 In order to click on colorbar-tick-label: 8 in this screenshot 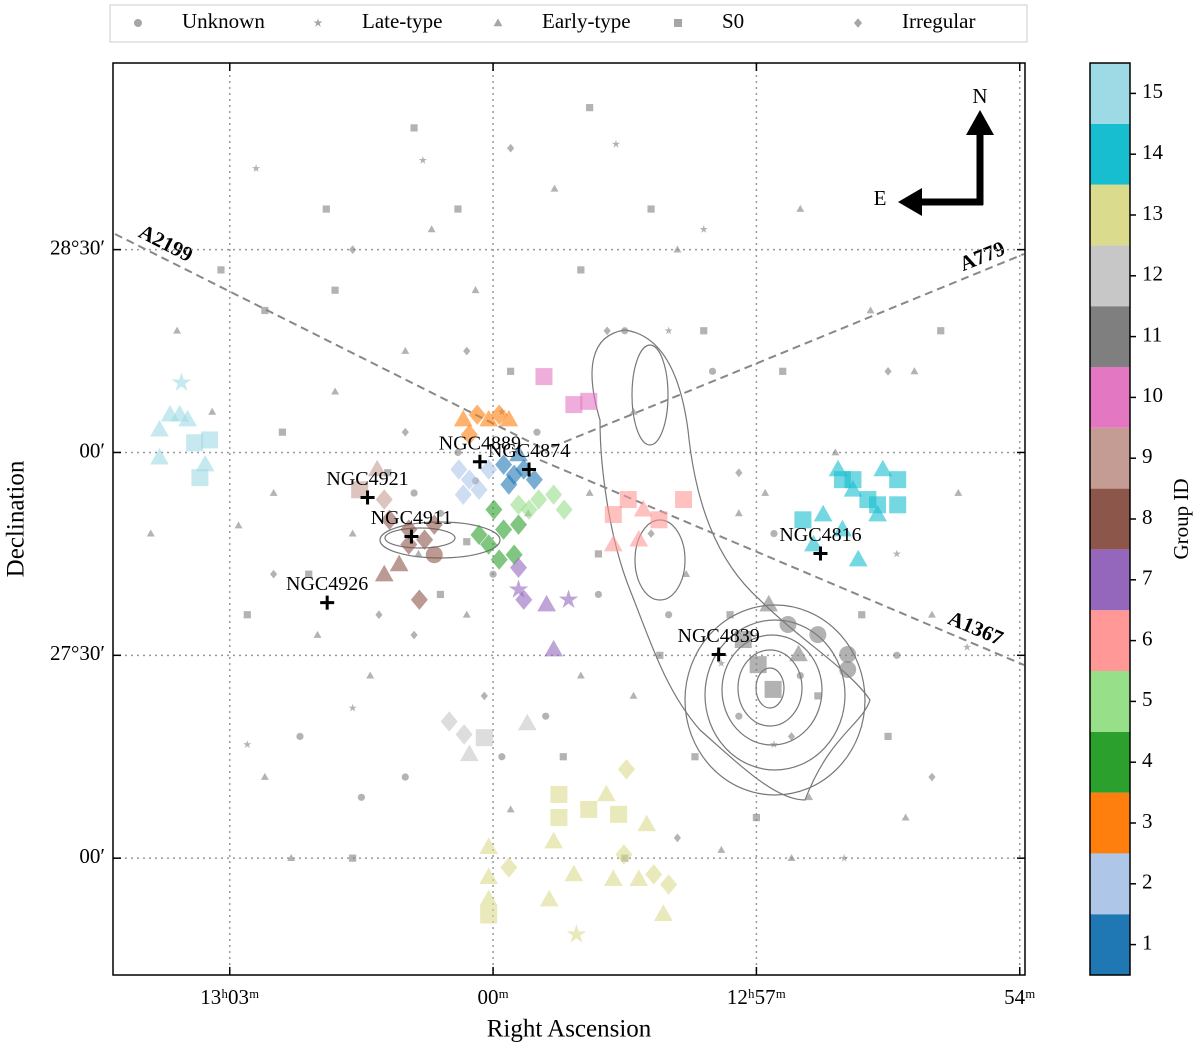, I will do `click(1147, 517)`.